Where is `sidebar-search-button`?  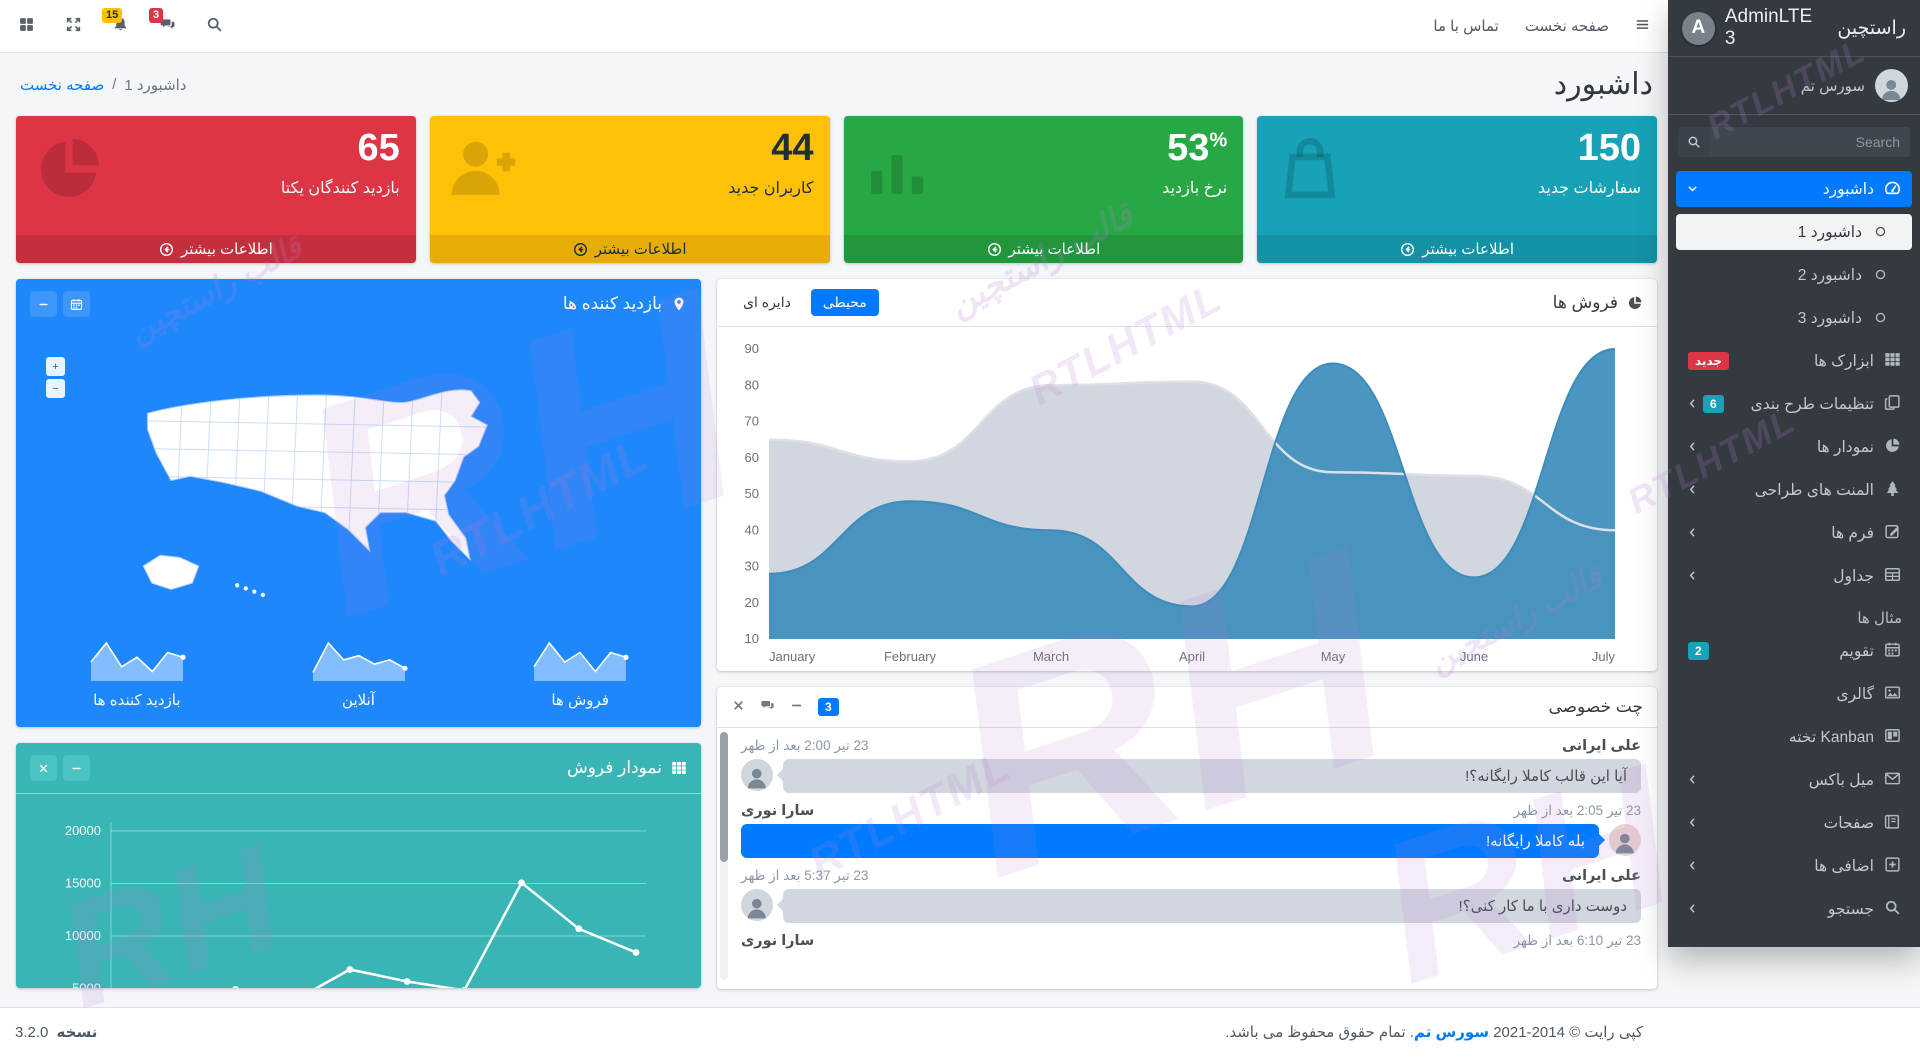 sidebar-search-button is located at coordinates (1693, 142).